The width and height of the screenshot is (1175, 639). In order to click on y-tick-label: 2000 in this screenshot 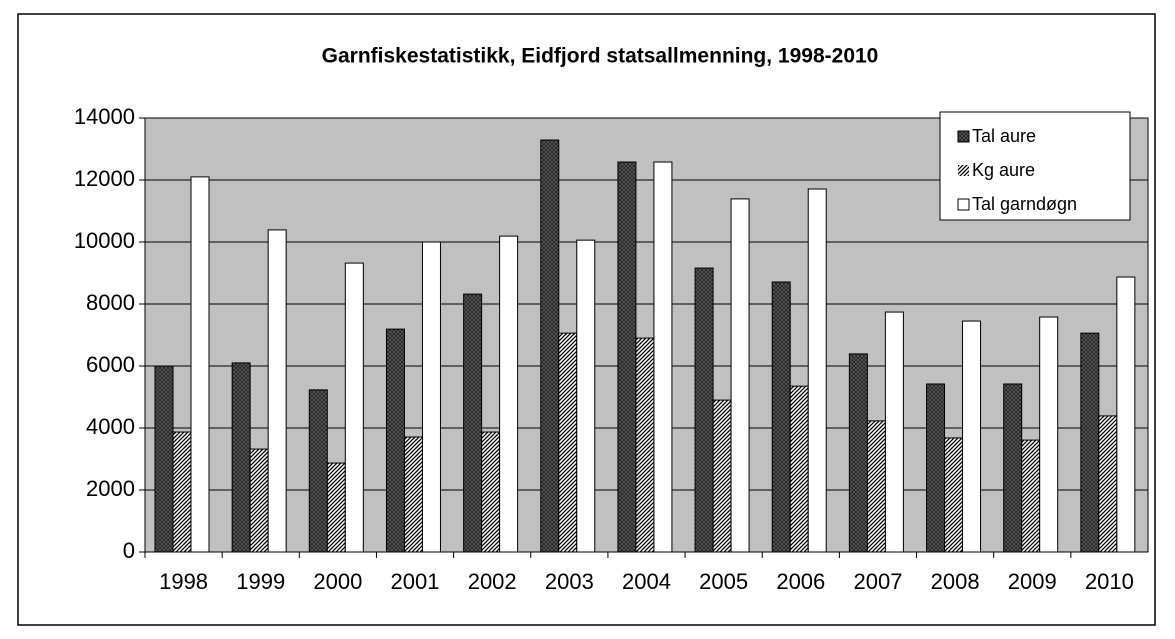, I will do `click(110, 488)`.